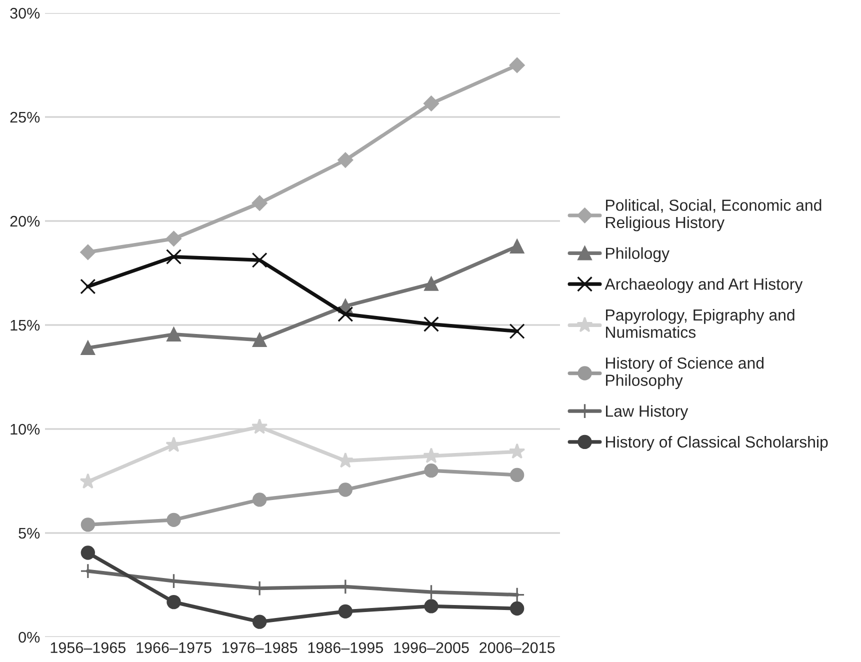 The width and height of the screenshot is (861, 662). What do you see at coordinates (638, 254) in the screenshot?
I see `legend-label: Philology` at bounding box center [638, 254].